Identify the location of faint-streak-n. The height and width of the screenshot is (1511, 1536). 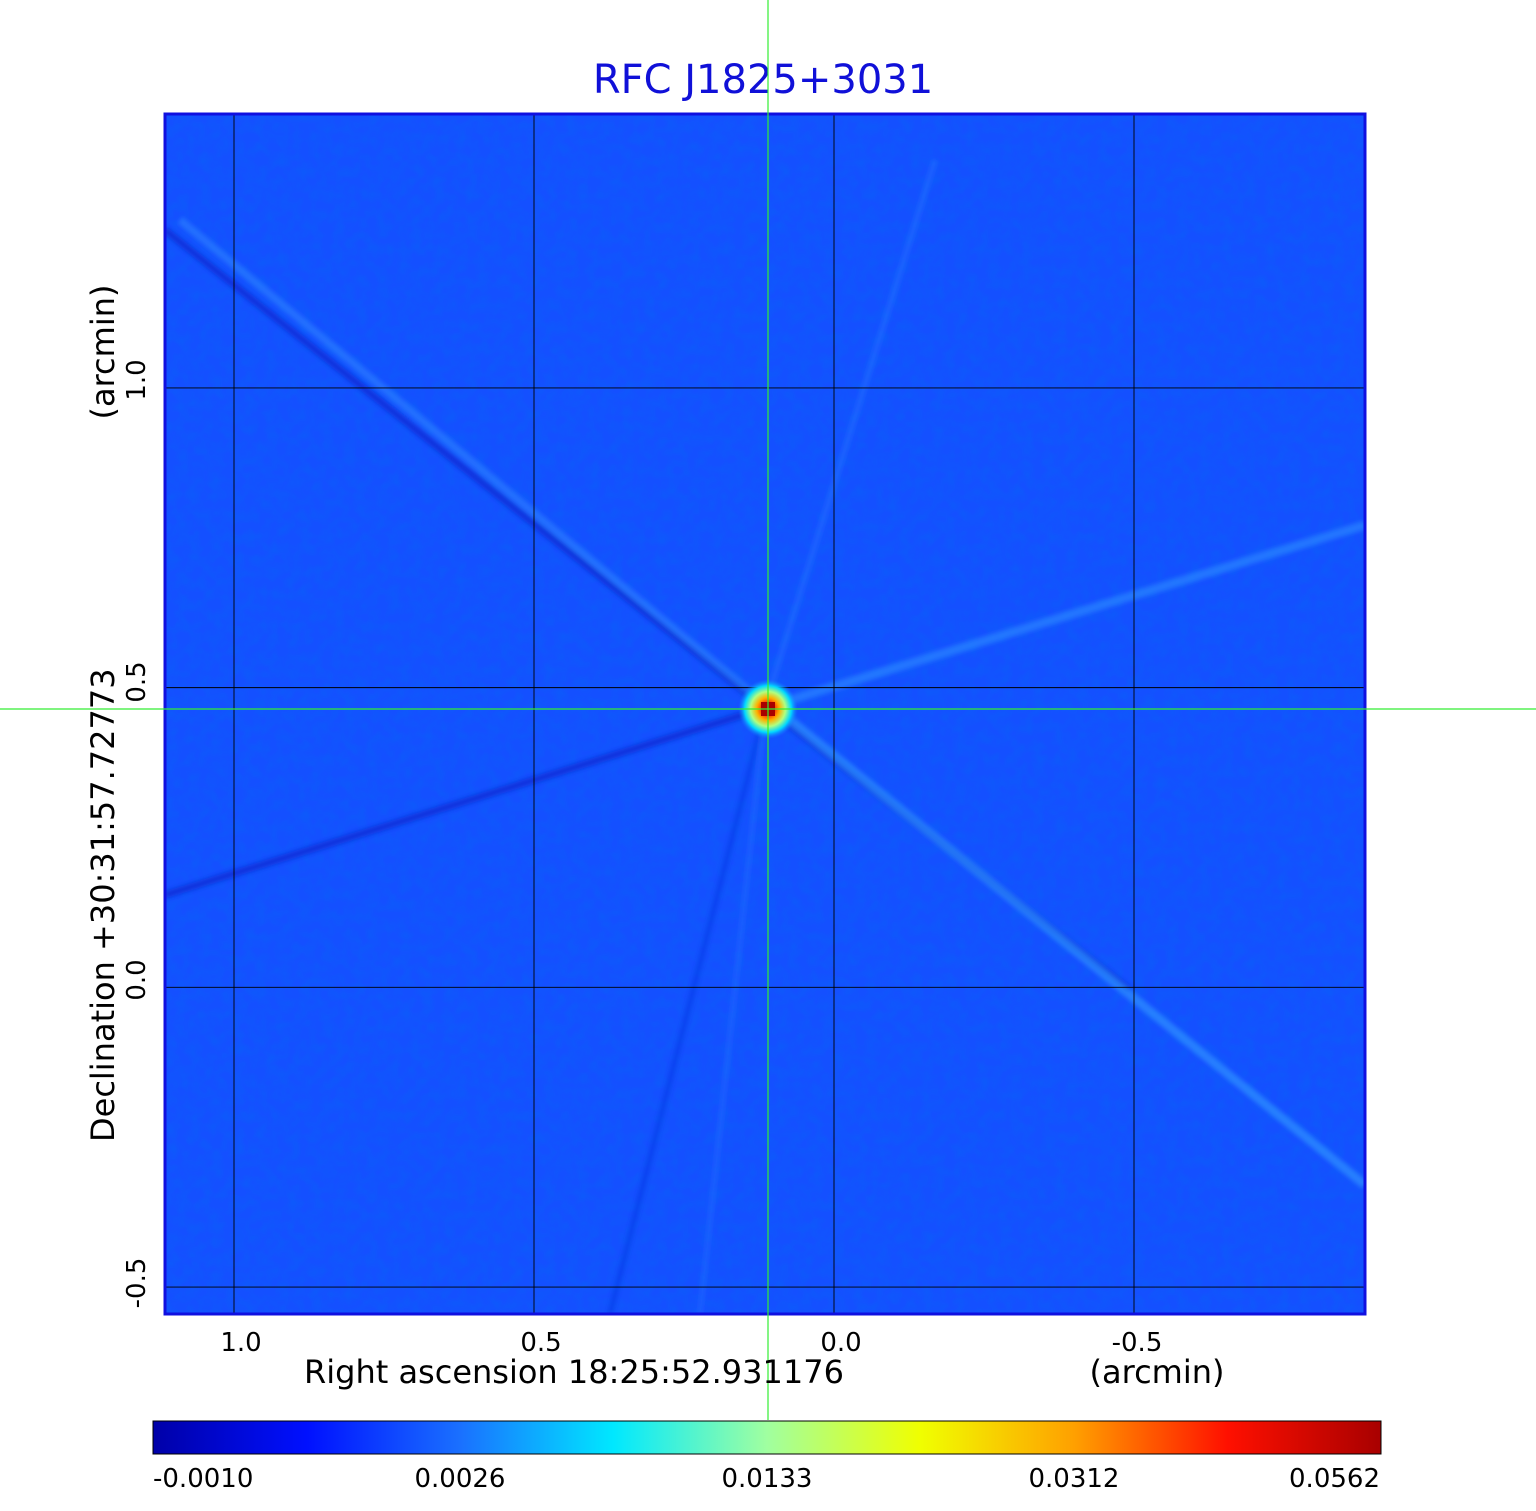
(850, 433).